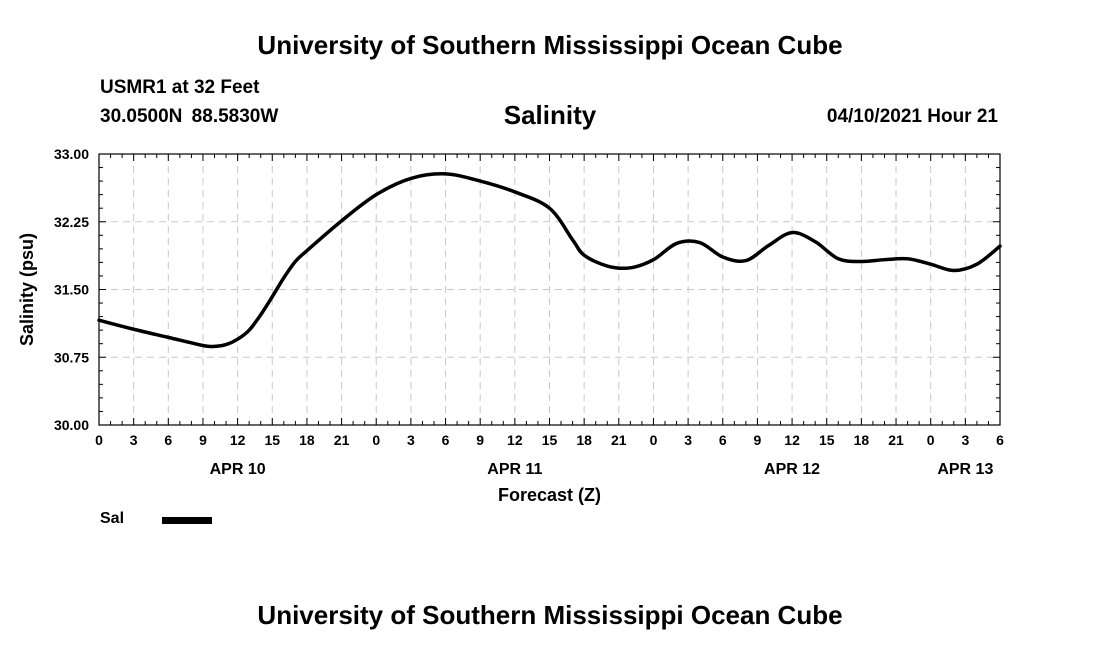 The image size is (1100, 650). Describe the element at coordinates (550, 115) in the screenshot. I see `parameter-title: Salinity` at that location.